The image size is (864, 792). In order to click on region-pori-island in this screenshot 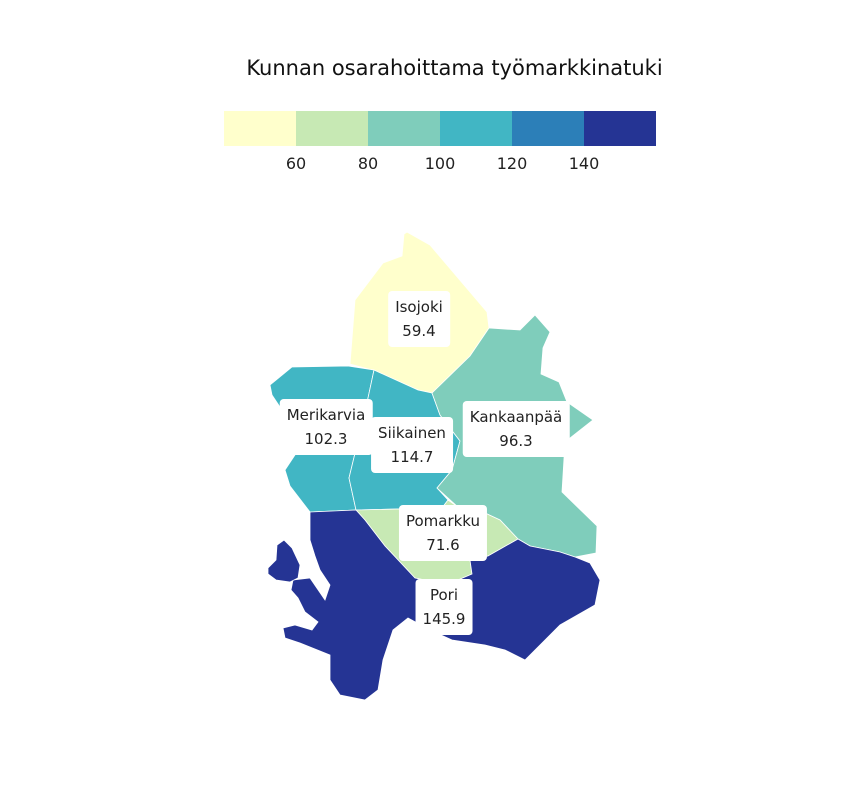, I will do `click(284, 561)`.